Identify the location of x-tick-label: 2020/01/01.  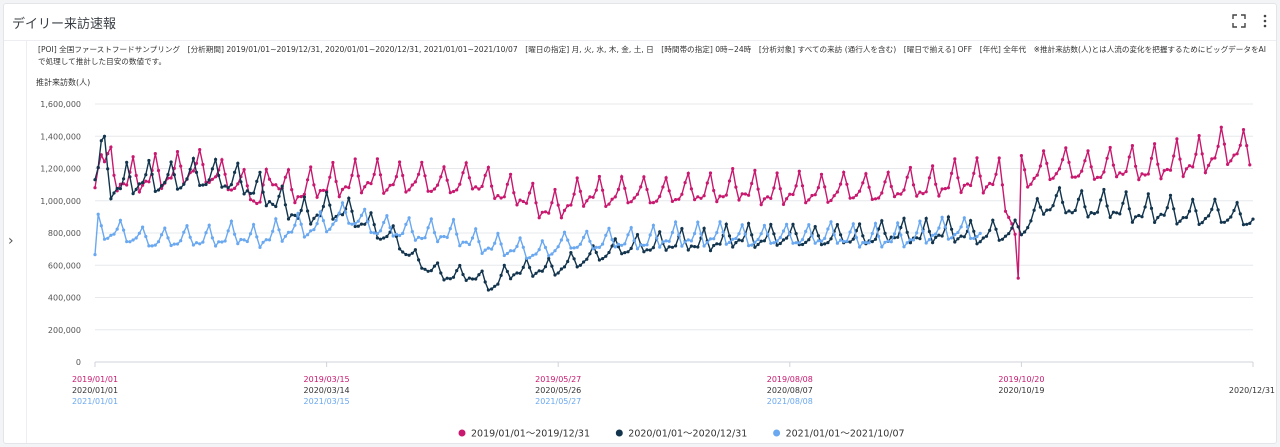
(95, 390).